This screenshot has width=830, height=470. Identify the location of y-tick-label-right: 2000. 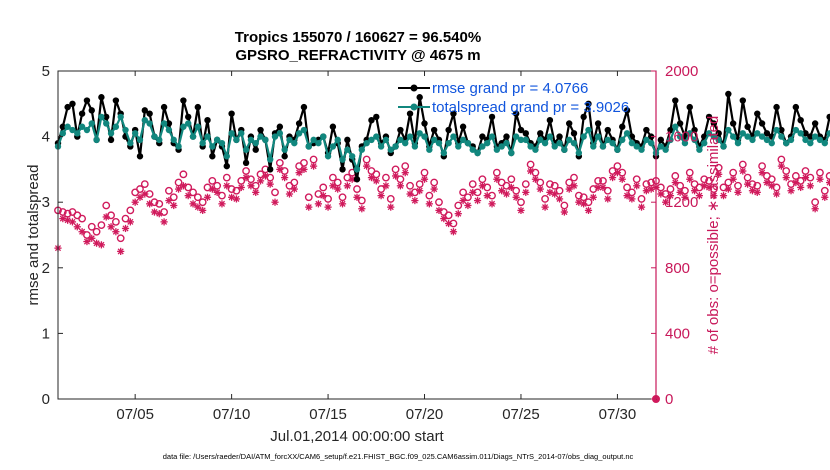
(681, 71).